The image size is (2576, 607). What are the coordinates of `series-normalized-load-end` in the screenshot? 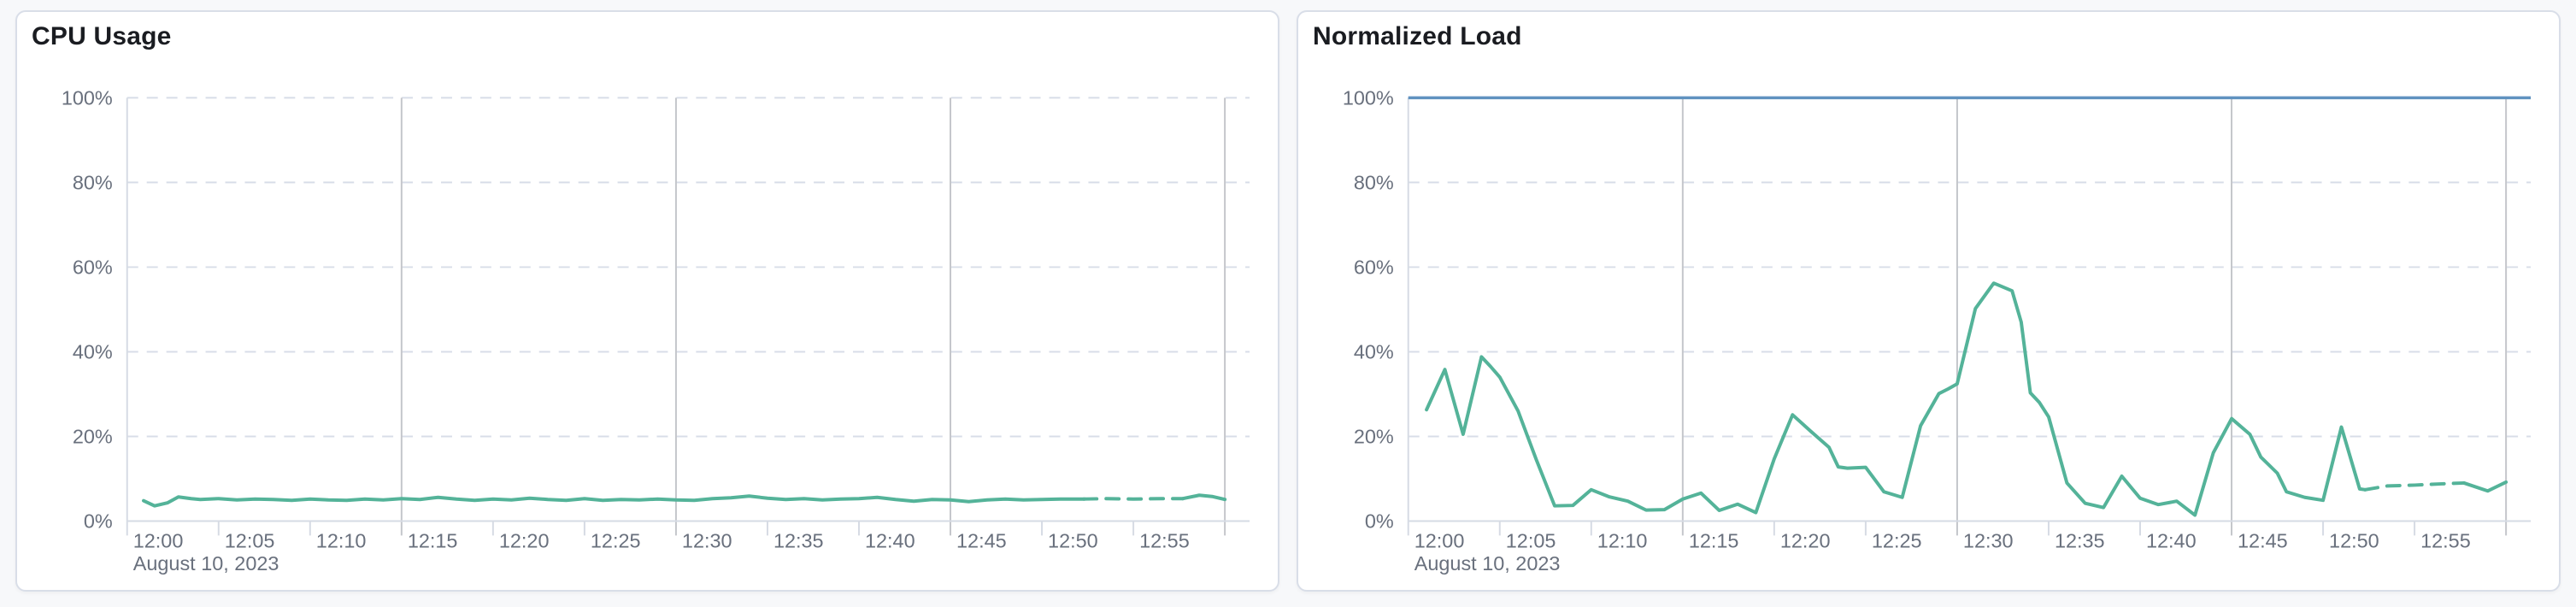 It's located at (2484, 486).